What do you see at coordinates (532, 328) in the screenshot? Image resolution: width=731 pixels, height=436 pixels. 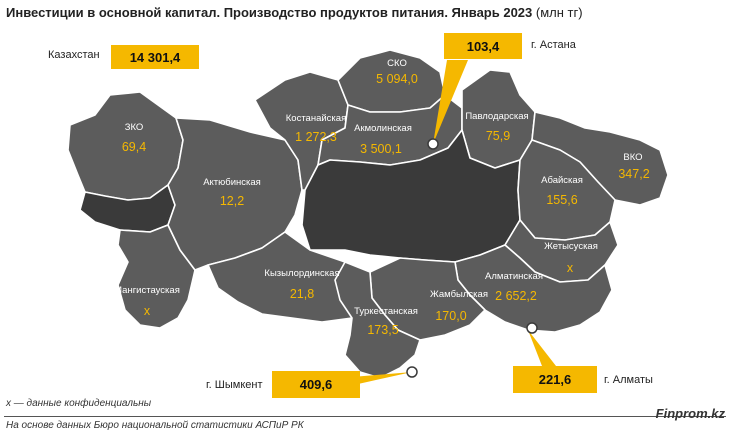 I see `almaty-marker` at bounding box center [532, 328].